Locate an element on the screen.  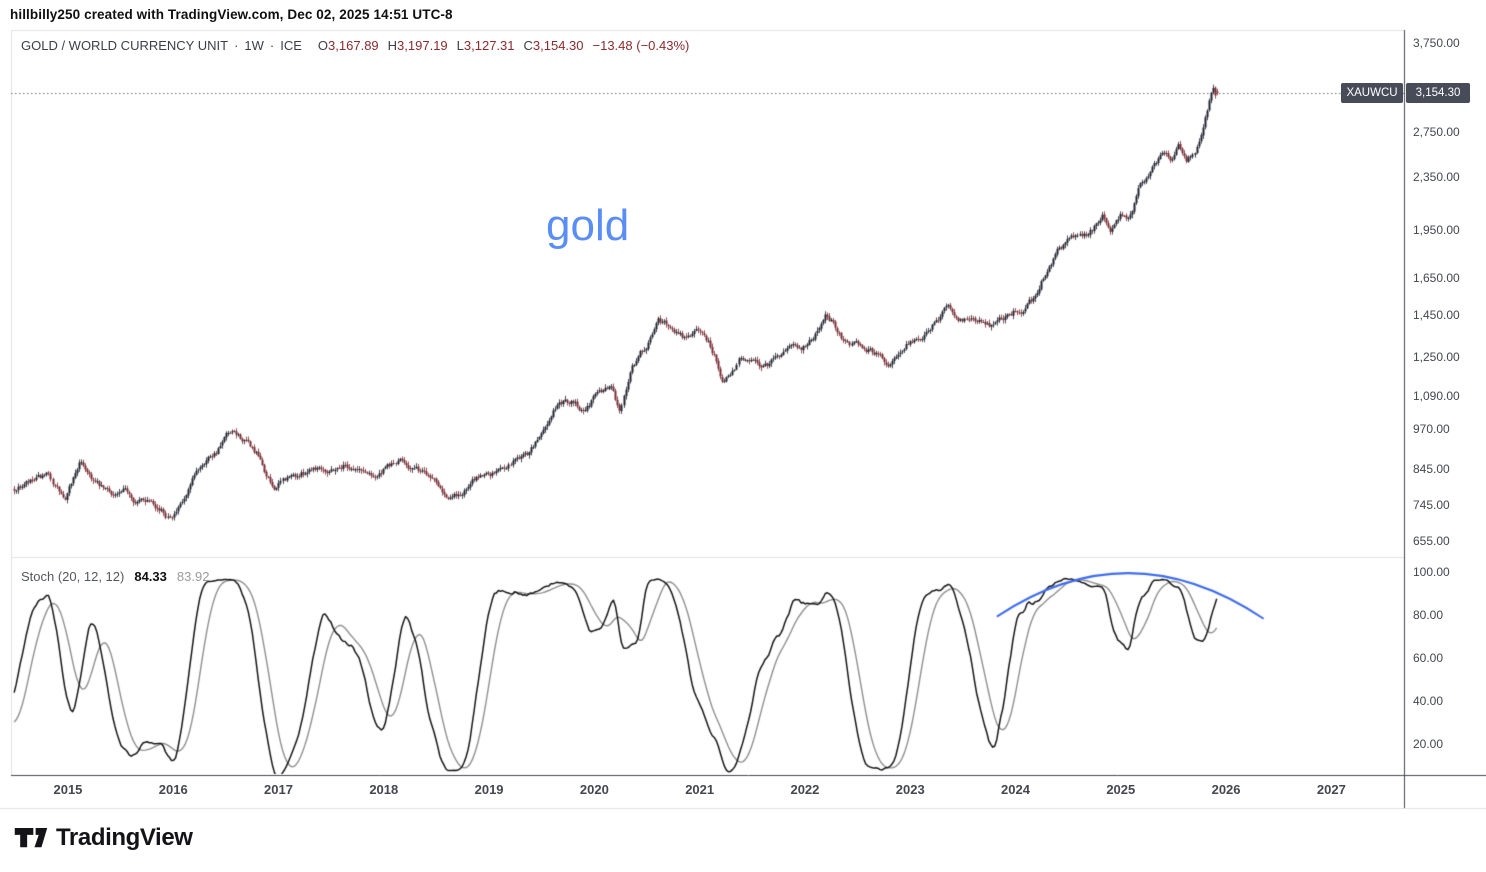
close-value: C3,154.30 is located at coordinates (553, 45).